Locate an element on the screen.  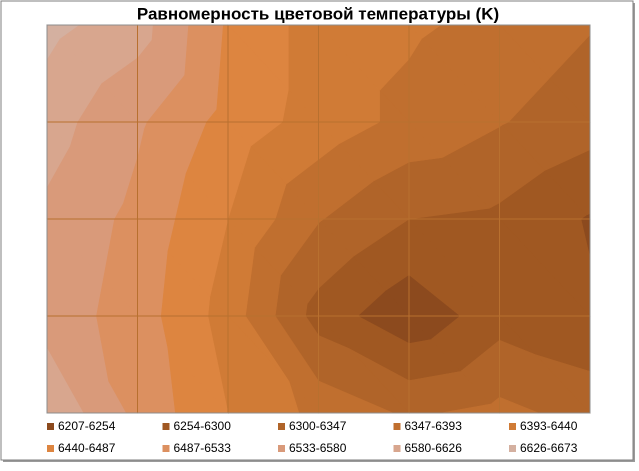
legend-label: 6533-6580 is located at coordinates (318, 448).